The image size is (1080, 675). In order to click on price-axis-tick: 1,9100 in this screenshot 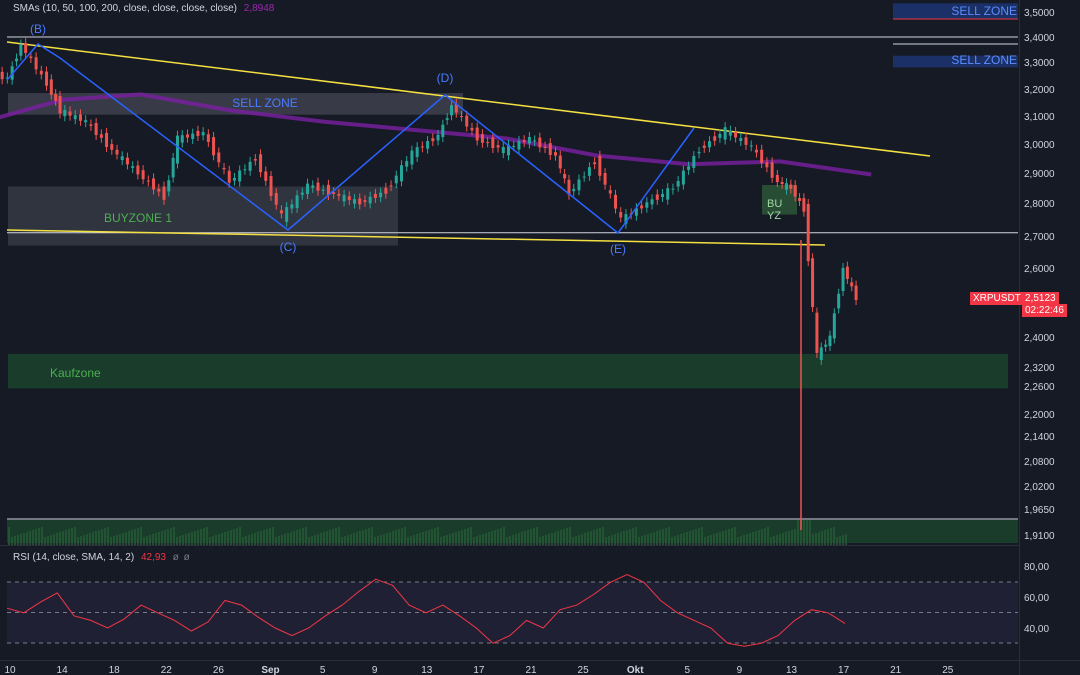, I will do `click(1039, 536)`.